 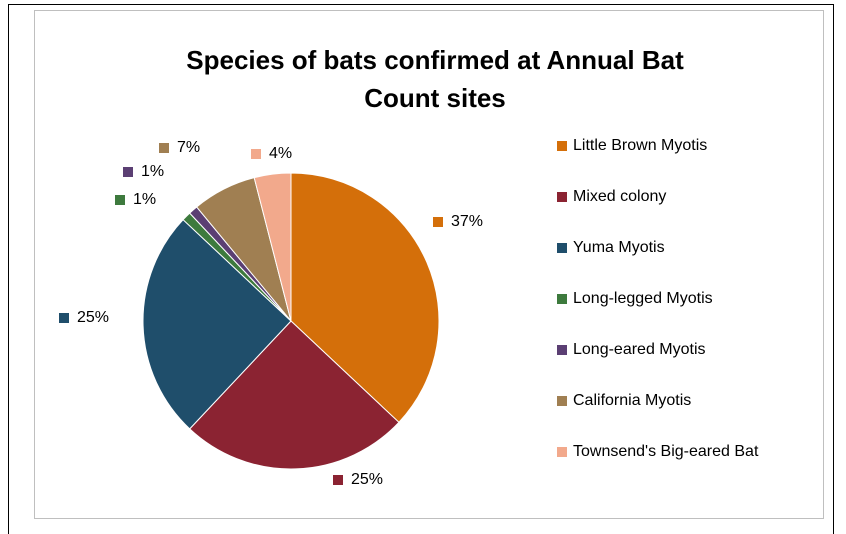 What do you see at coordinates (189, 147) in the screenshot?
I see `data-label-text: 7%` at bounding box center [189, 147].